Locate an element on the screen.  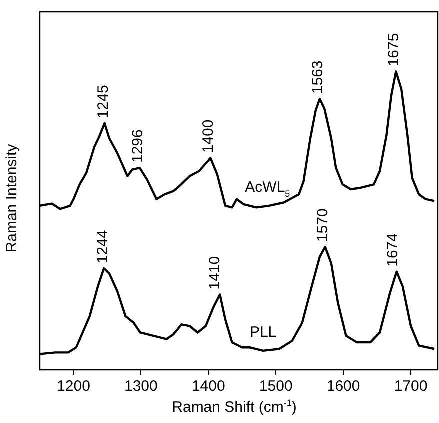
x-tick-label: 1600 is located at coordinates (343, 387).